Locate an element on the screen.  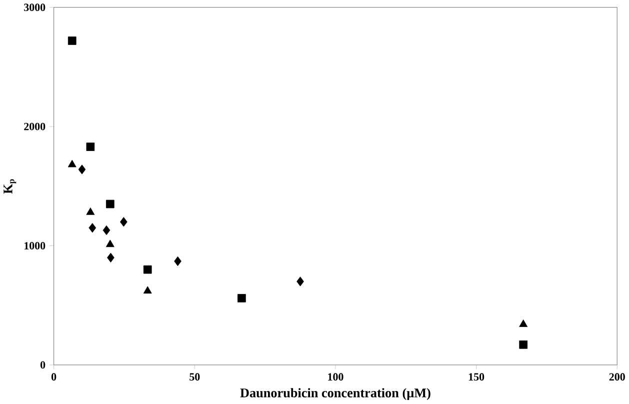
x-tick-label: 50 is located at coordinates (195, 377).